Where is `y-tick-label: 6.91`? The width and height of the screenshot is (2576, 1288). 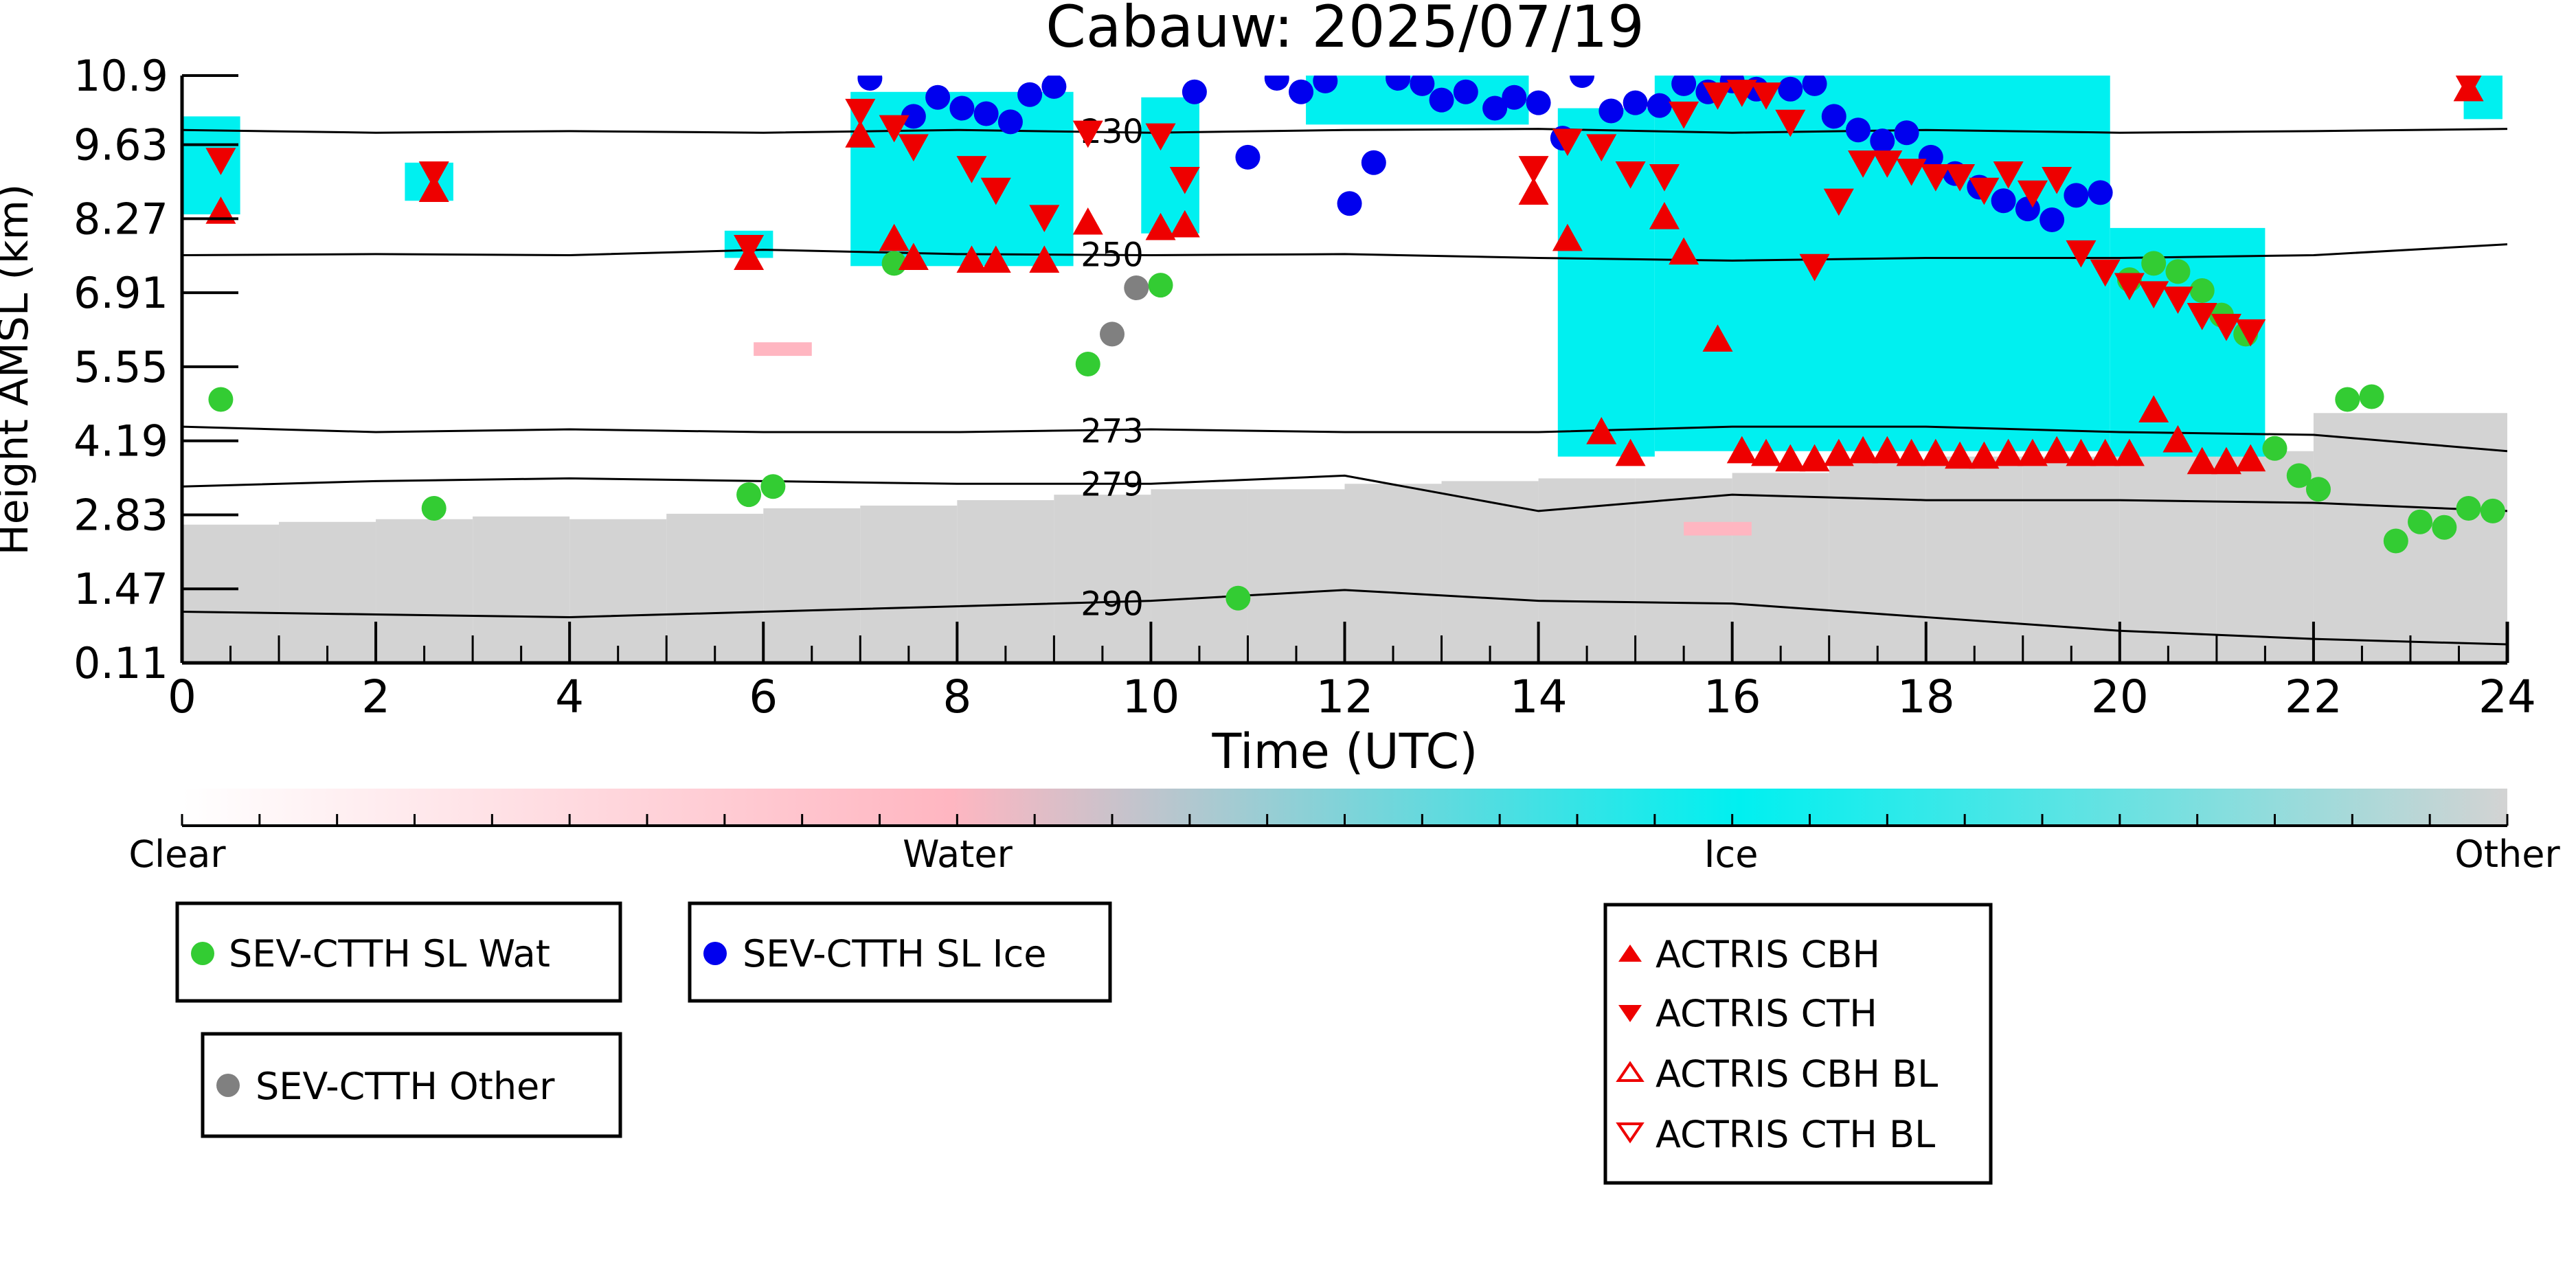
y-tick-label: 6.91 is located at coordinates (121, 293).